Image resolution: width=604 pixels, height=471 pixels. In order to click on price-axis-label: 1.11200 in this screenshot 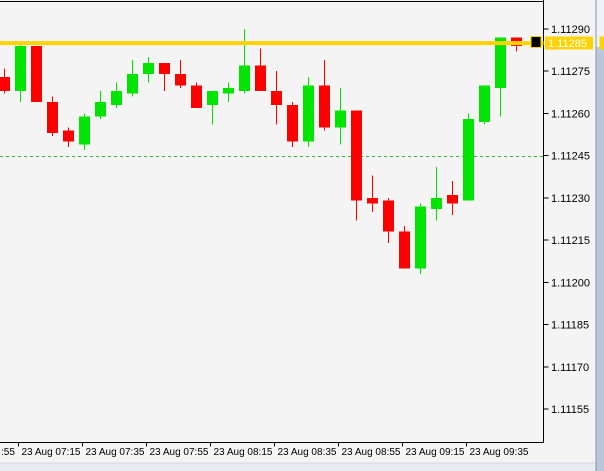, I will do `click(570, 283)`.